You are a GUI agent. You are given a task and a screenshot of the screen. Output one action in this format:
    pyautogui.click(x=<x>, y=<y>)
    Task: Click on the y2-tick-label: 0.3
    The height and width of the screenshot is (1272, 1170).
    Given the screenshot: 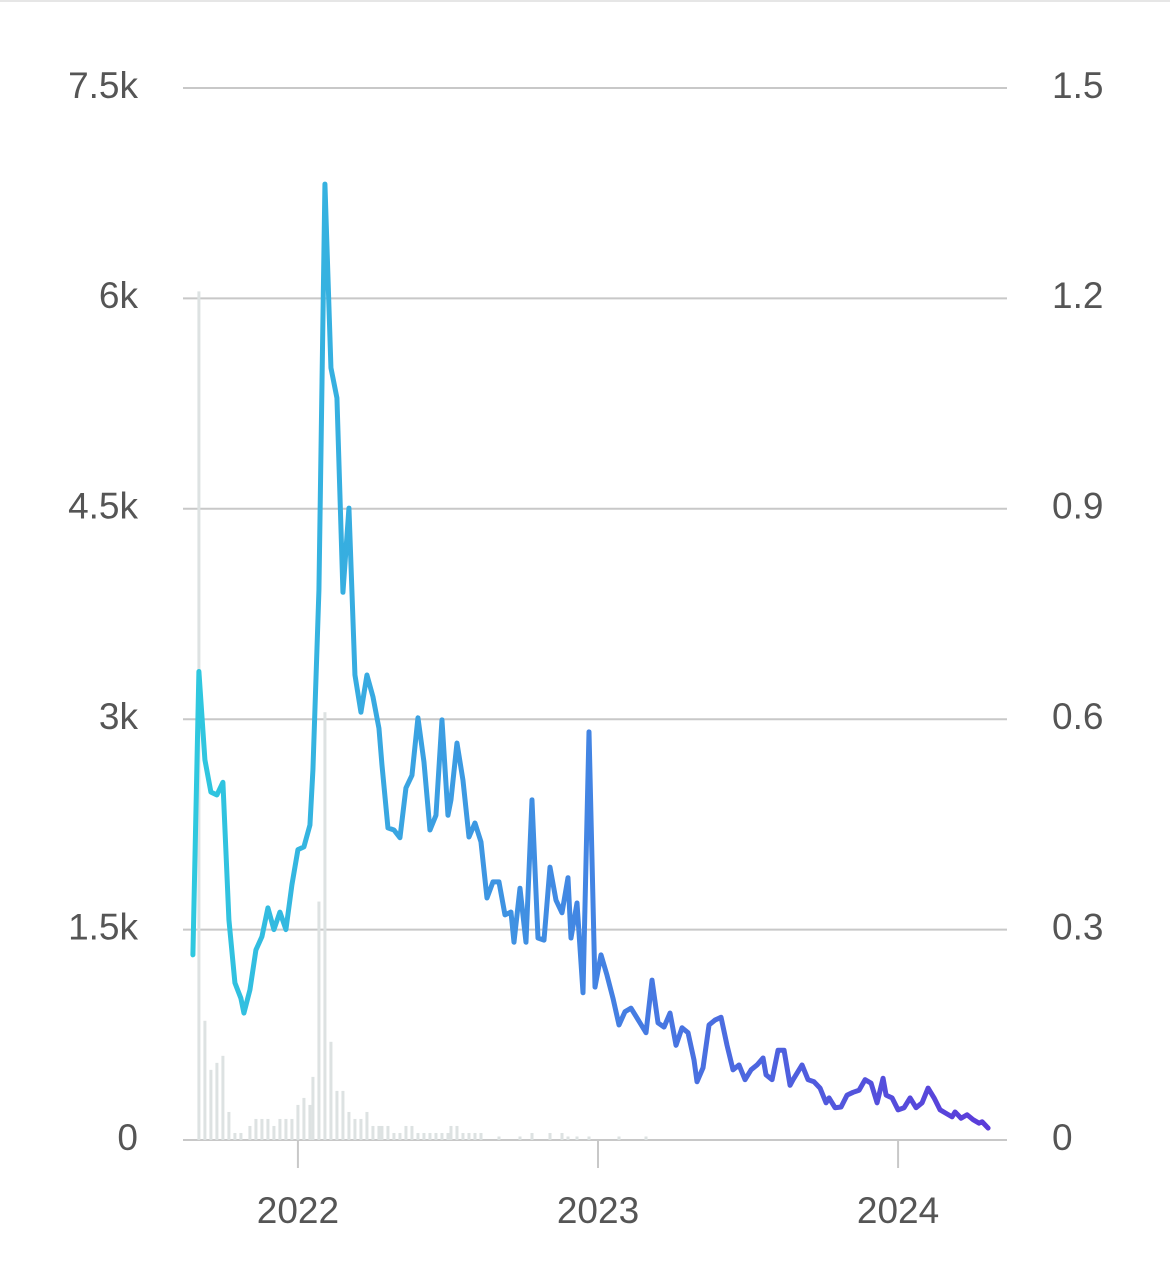 What is the action you would take?
    pyautogui.click(x=1077, y=926)
    